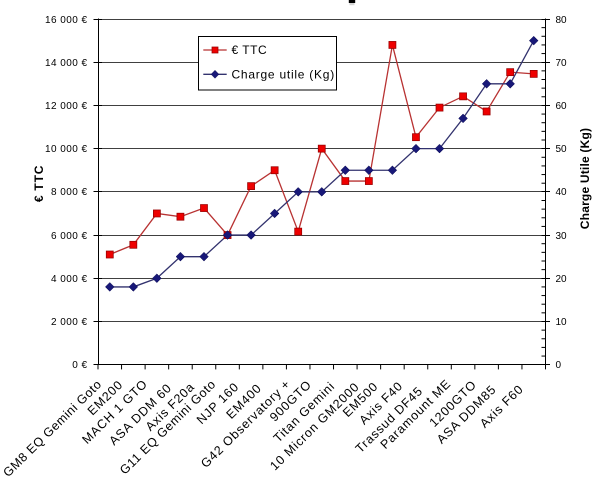 The width and height of the screenshot is (600, 492). Describe the element at coordinates (69, 236) in the screenshot. I see `svg-text: 6 000 €` at that location.